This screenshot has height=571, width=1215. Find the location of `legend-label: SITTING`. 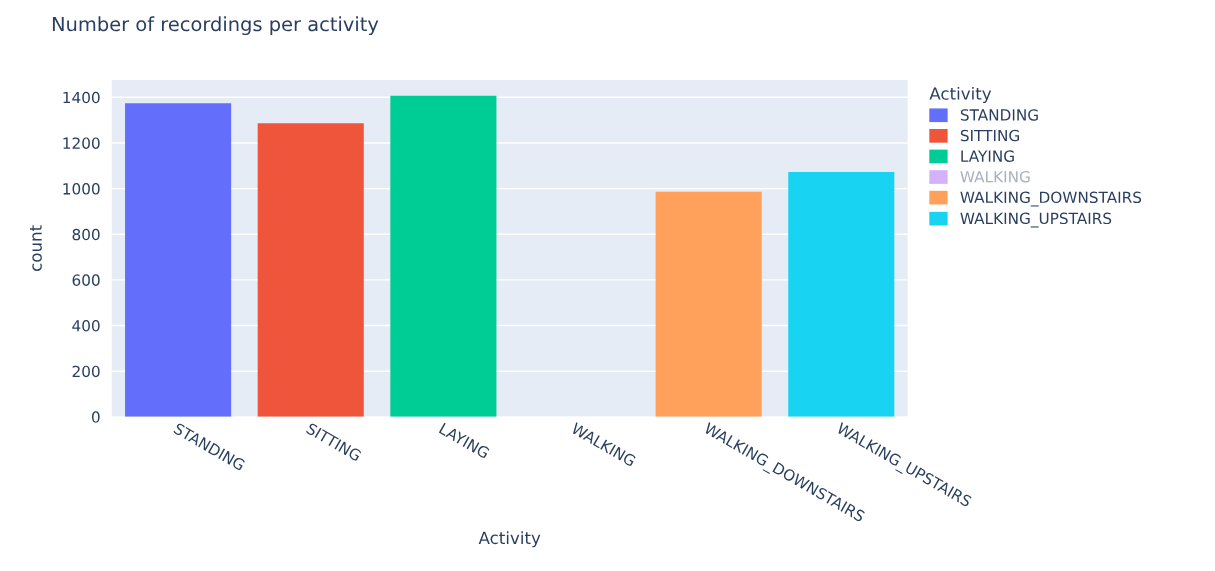

legend-label: SITTING is located at coordinates (989, 135).